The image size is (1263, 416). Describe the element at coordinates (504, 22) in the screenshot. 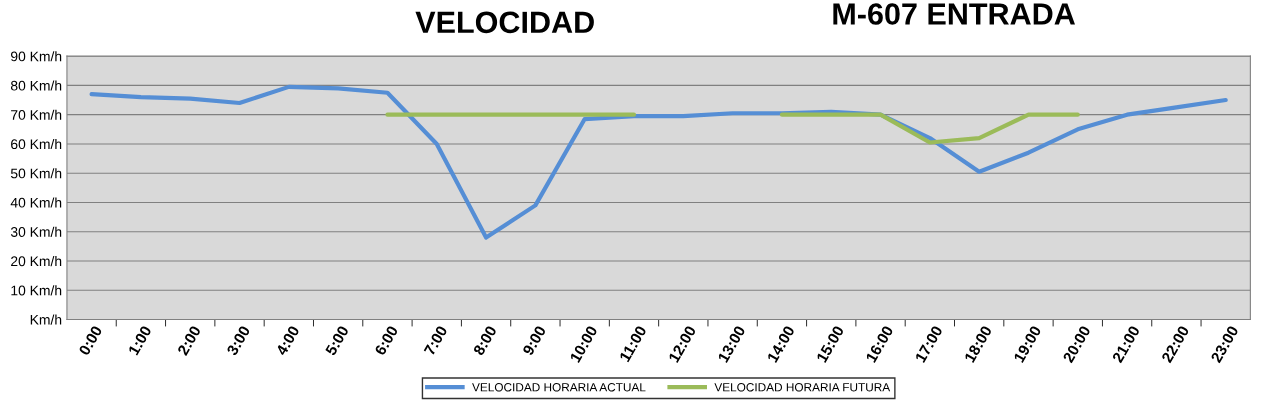

I see `chart-title: VELOCIDAD` at that location.